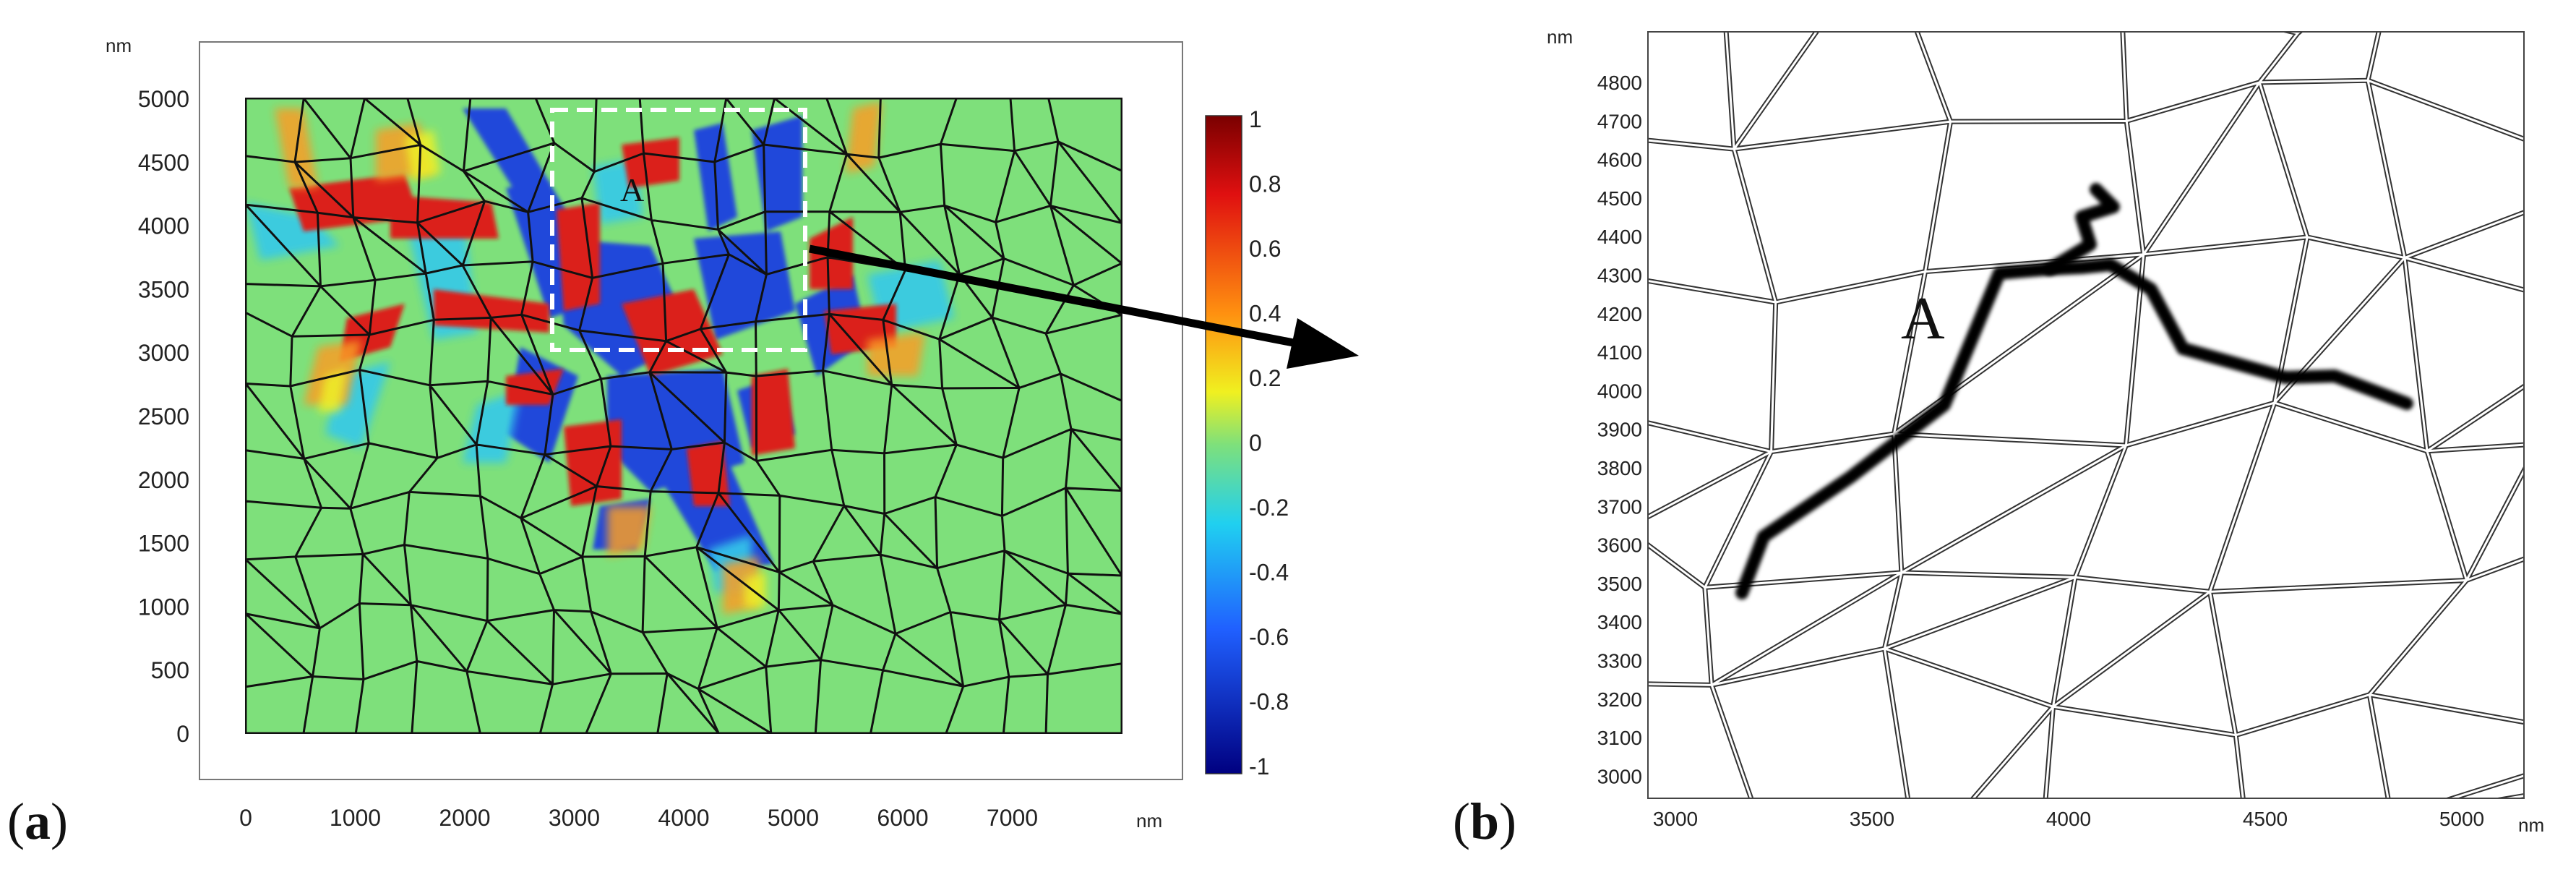 Image resolution: width=2576 pixels, height=880 pixels. What do you see at coordinates (1269, 702) in the screenshot?
I see `colorbar-tick-label: -0.8` at bounding box center [1269, 702].